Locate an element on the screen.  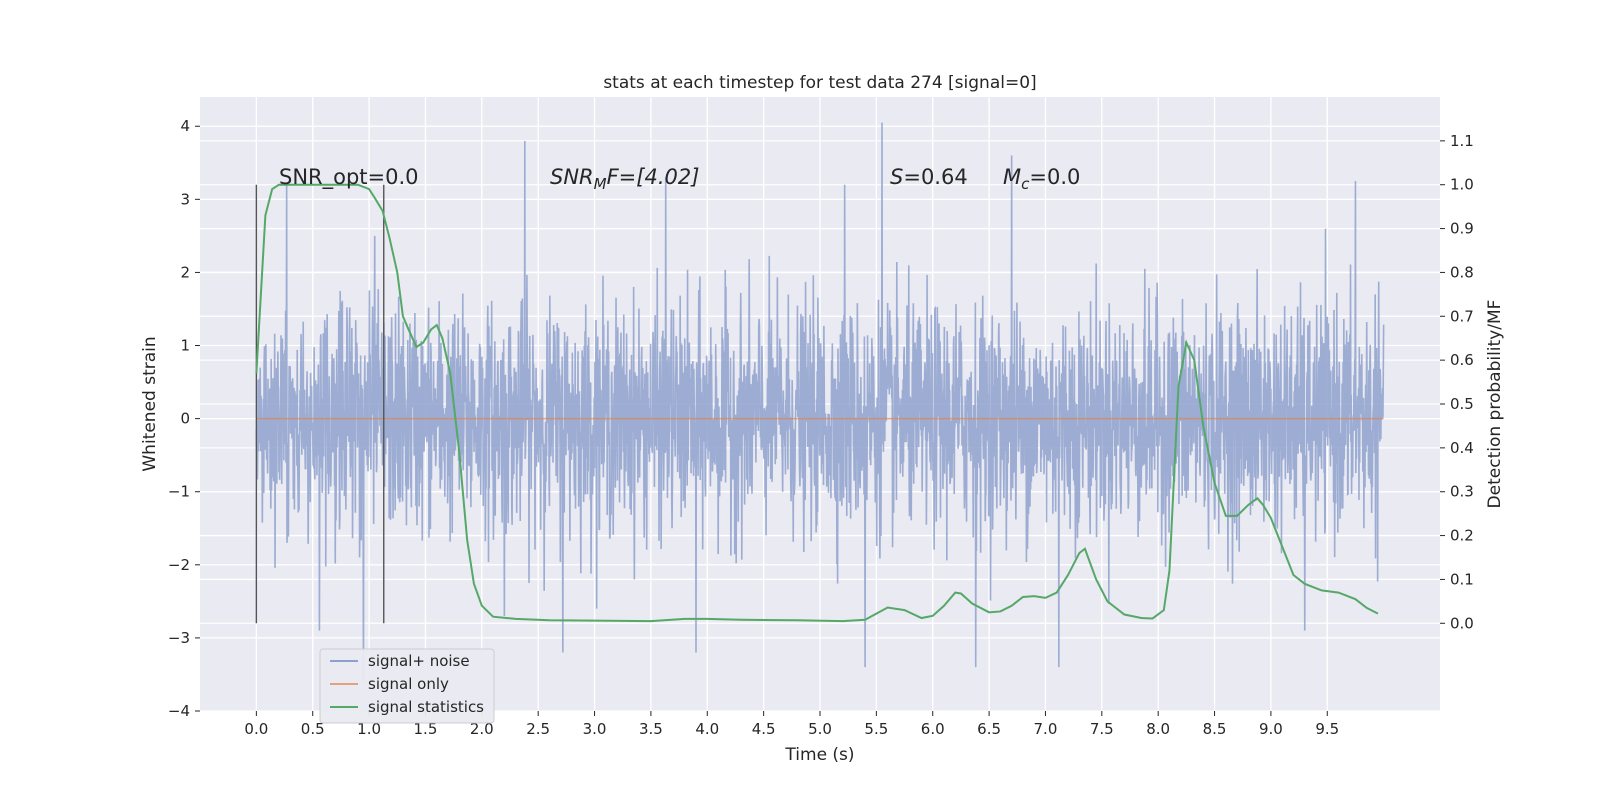
x-tick-label: 4.5 is located at coordinates (764, 729).